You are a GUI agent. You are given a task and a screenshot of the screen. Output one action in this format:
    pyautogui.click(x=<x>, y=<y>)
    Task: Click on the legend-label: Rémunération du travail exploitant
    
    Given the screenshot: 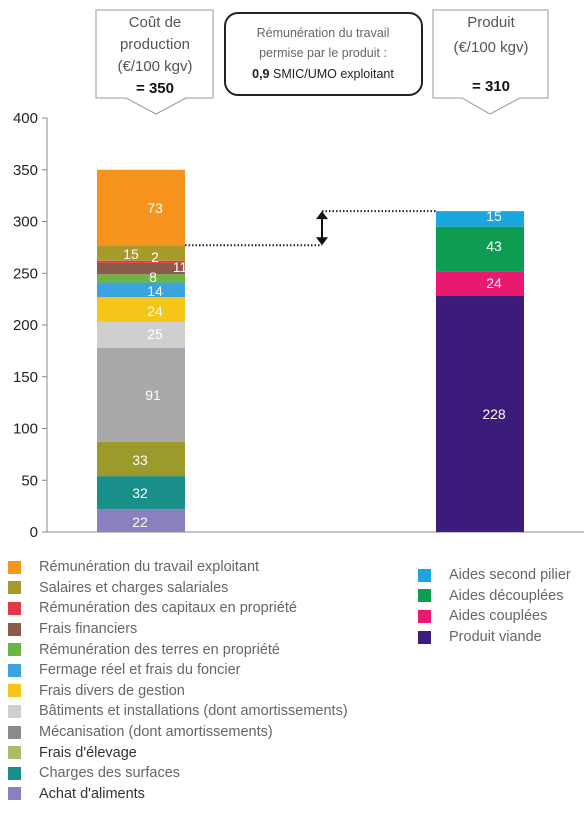 What is the action you would take?
    pyautogui.click(x=149, y=567)
    